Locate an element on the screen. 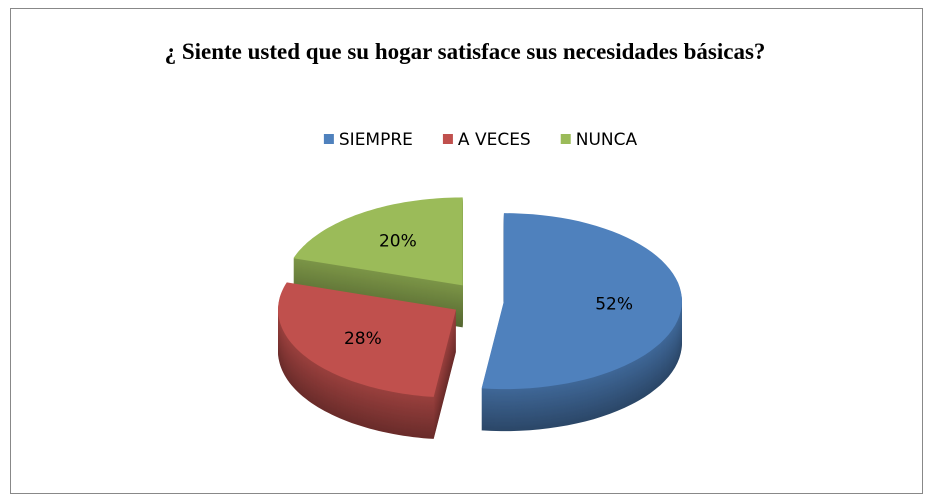 This screenshot has width=931, height=502. data-label: 52% is located at coordinates (614, 305).